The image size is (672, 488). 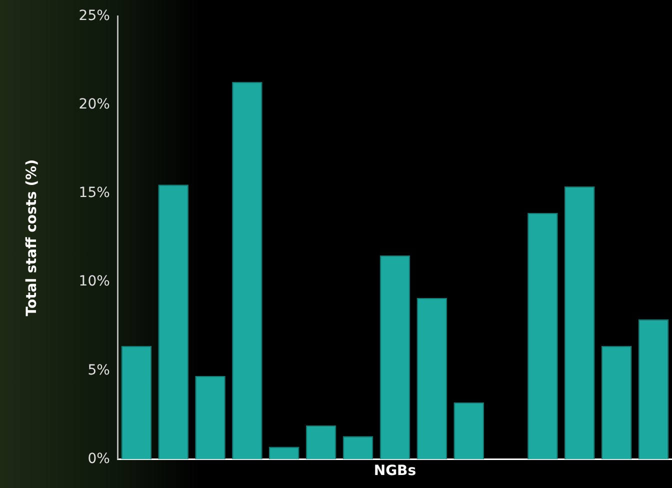 I want to click on y-tick-label: 10%, so click(x=94, y=282).